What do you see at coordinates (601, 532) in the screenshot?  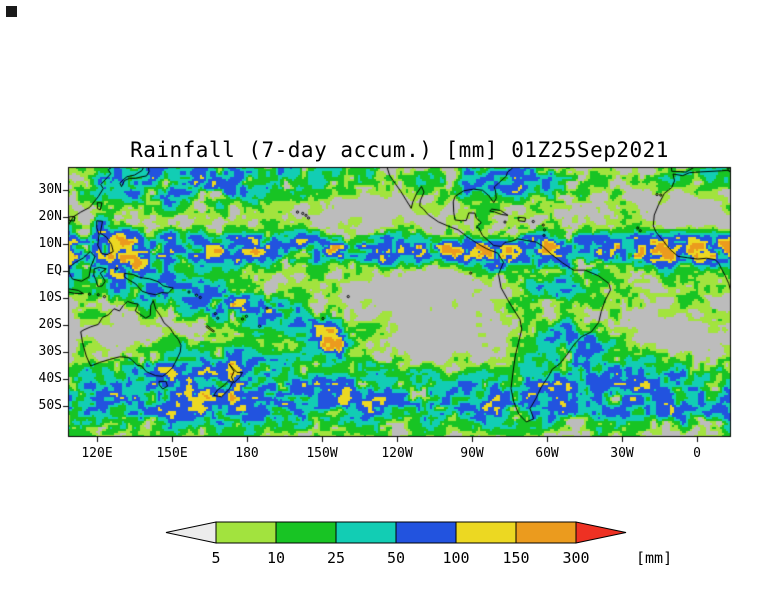 I see `colorbar-arrow-high` at bounding box center [601, 532].